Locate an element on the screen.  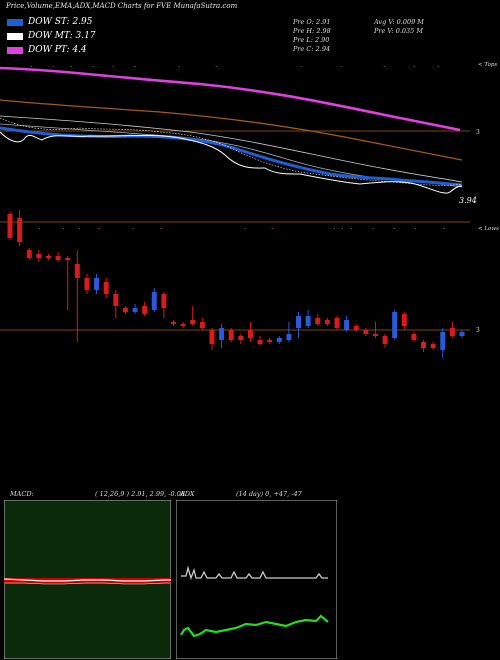
macd-signal-line is located at coordinates (87, 583).